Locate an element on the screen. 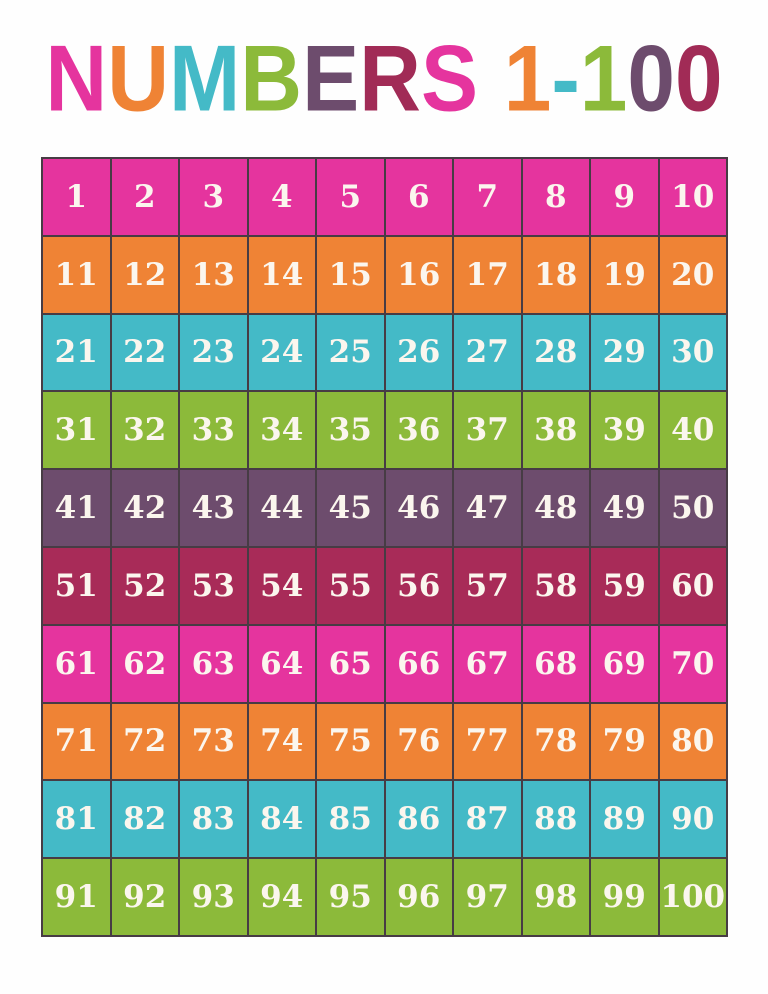 This screenshot has width=768, height=994. number-cell: 92 is located at coordinates (144, 897).